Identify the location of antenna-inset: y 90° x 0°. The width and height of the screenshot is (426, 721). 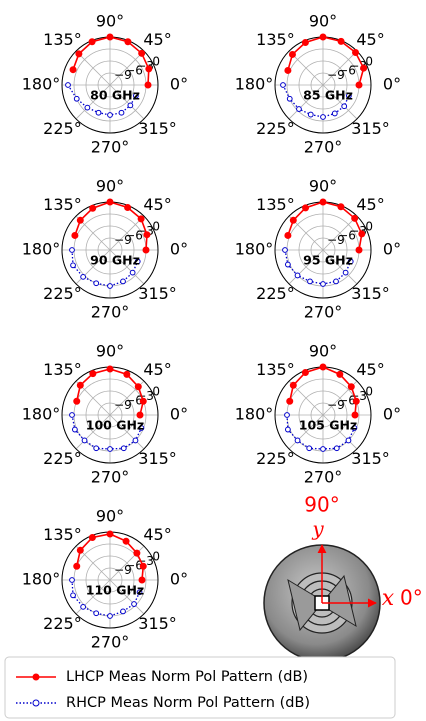
(343, 577).